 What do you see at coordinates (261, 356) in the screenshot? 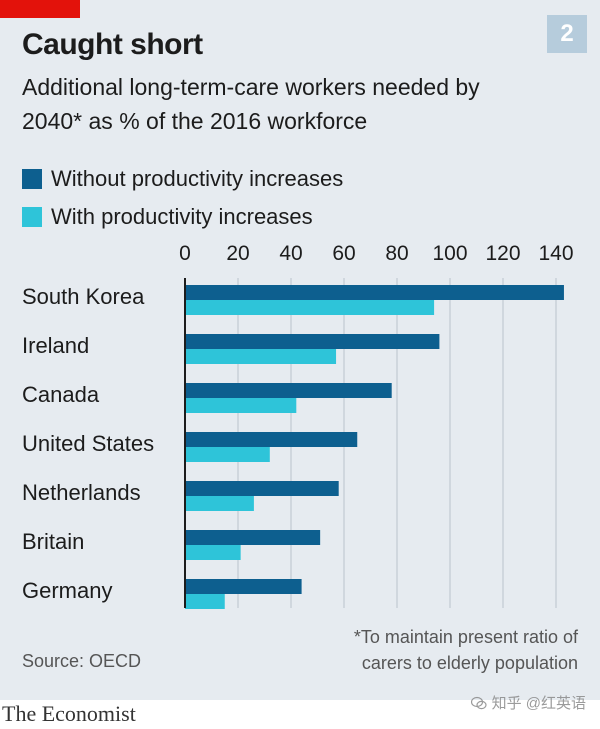
I see `bar-with-ireland` at bounding box center [261, 356].